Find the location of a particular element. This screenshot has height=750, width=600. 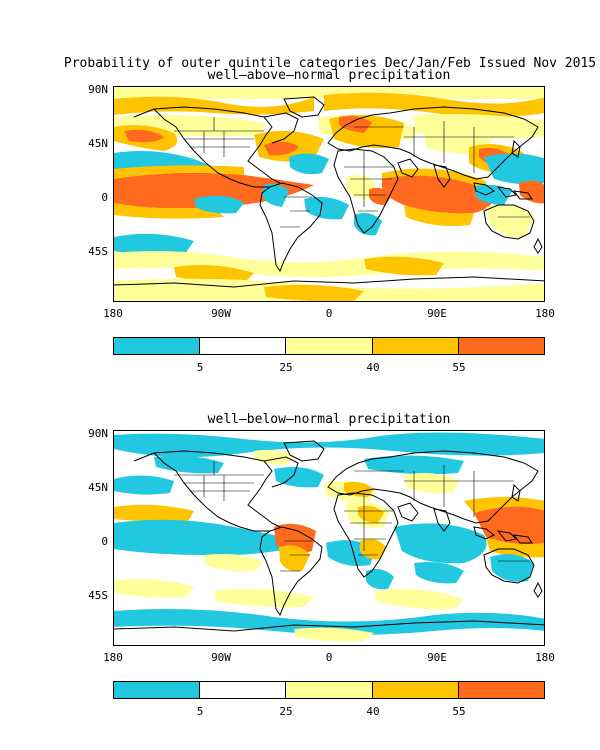

panel-title-above-normal: well–above–normal precipitation is located at coordinates (329, 75).